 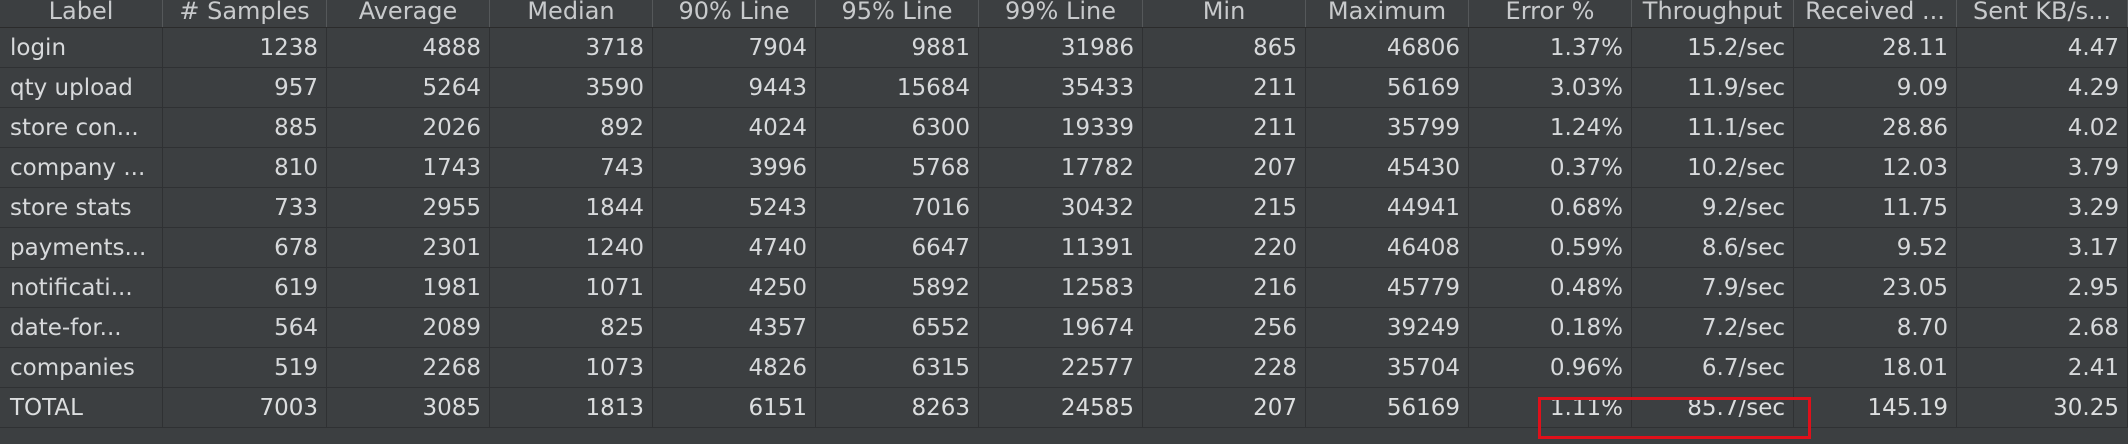 I want to click on cell-received: 9.52, so click(x=1875, y=248).